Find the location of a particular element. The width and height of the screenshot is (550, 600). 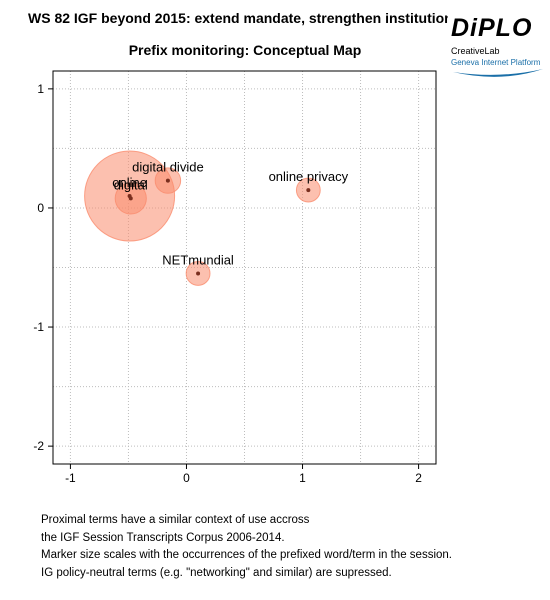

x-tick-label: 2 is located at coordinates (418, 478).